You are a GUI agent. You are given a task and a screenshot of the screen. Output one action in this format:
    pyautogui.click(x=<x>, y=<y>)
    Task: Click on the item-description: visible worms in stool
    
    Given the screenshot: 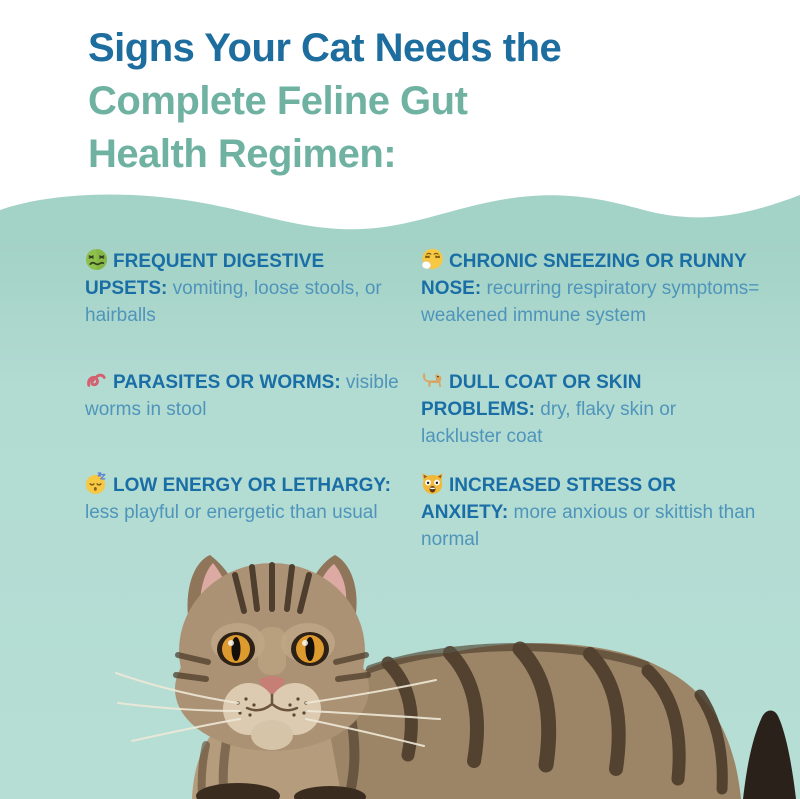 What is the action you would take?
    pyautogui.click(x=242, y=396)
    